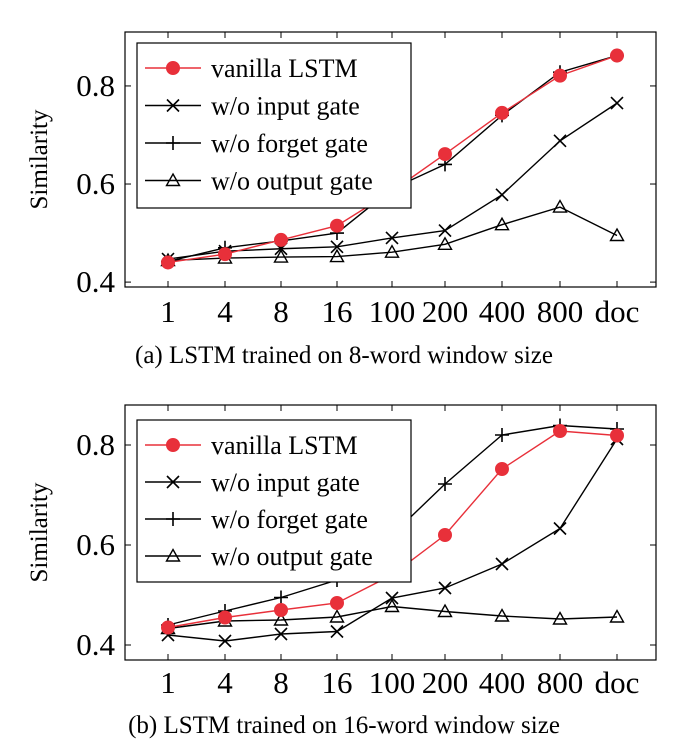  Describe the element at coordinates (344, 725) in the screenshot. I see `figure-caption: (b) LSTM trained on 16-word window size` at that location.